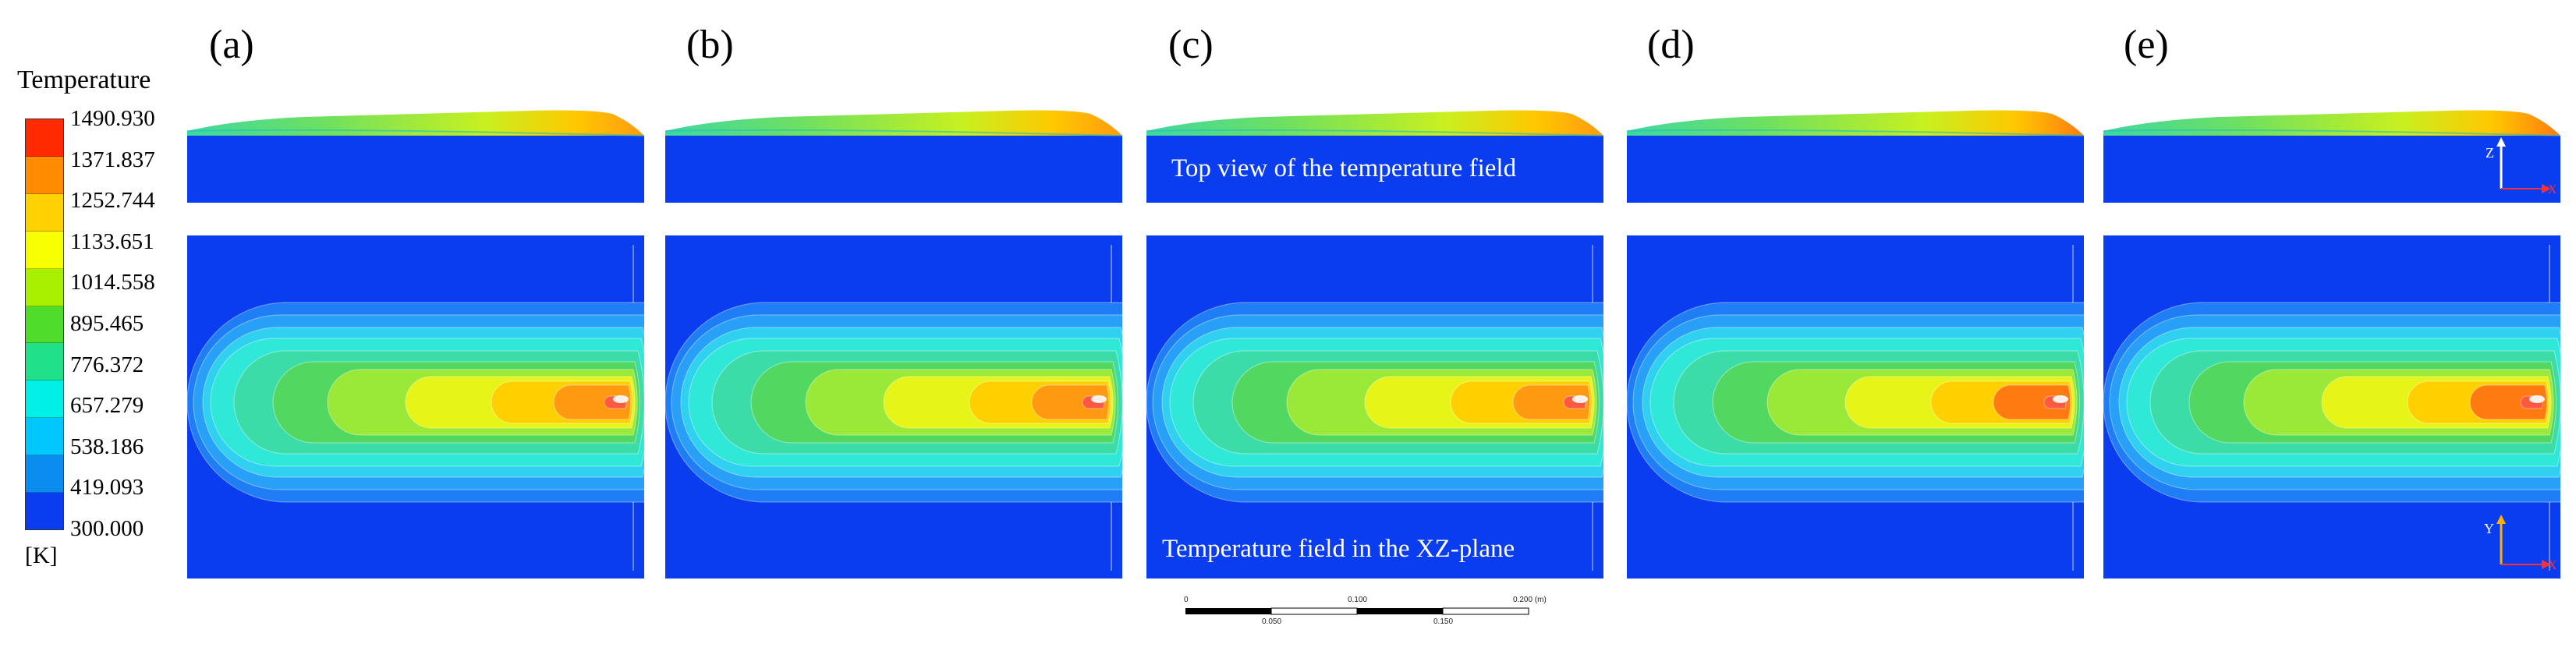 This screenshot has height=651, width=2576. What do you see at coordinates (112, 282) in the screenshot?
I see `legend-tick-label-4: 1014.558` at bounding box center [112, 282].